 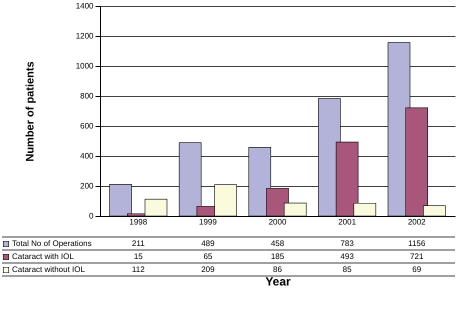 What do you see at coordinates (87, 126) in the screenshot?
I see `y-tick-label: 600` at bounding box center [87, 126].